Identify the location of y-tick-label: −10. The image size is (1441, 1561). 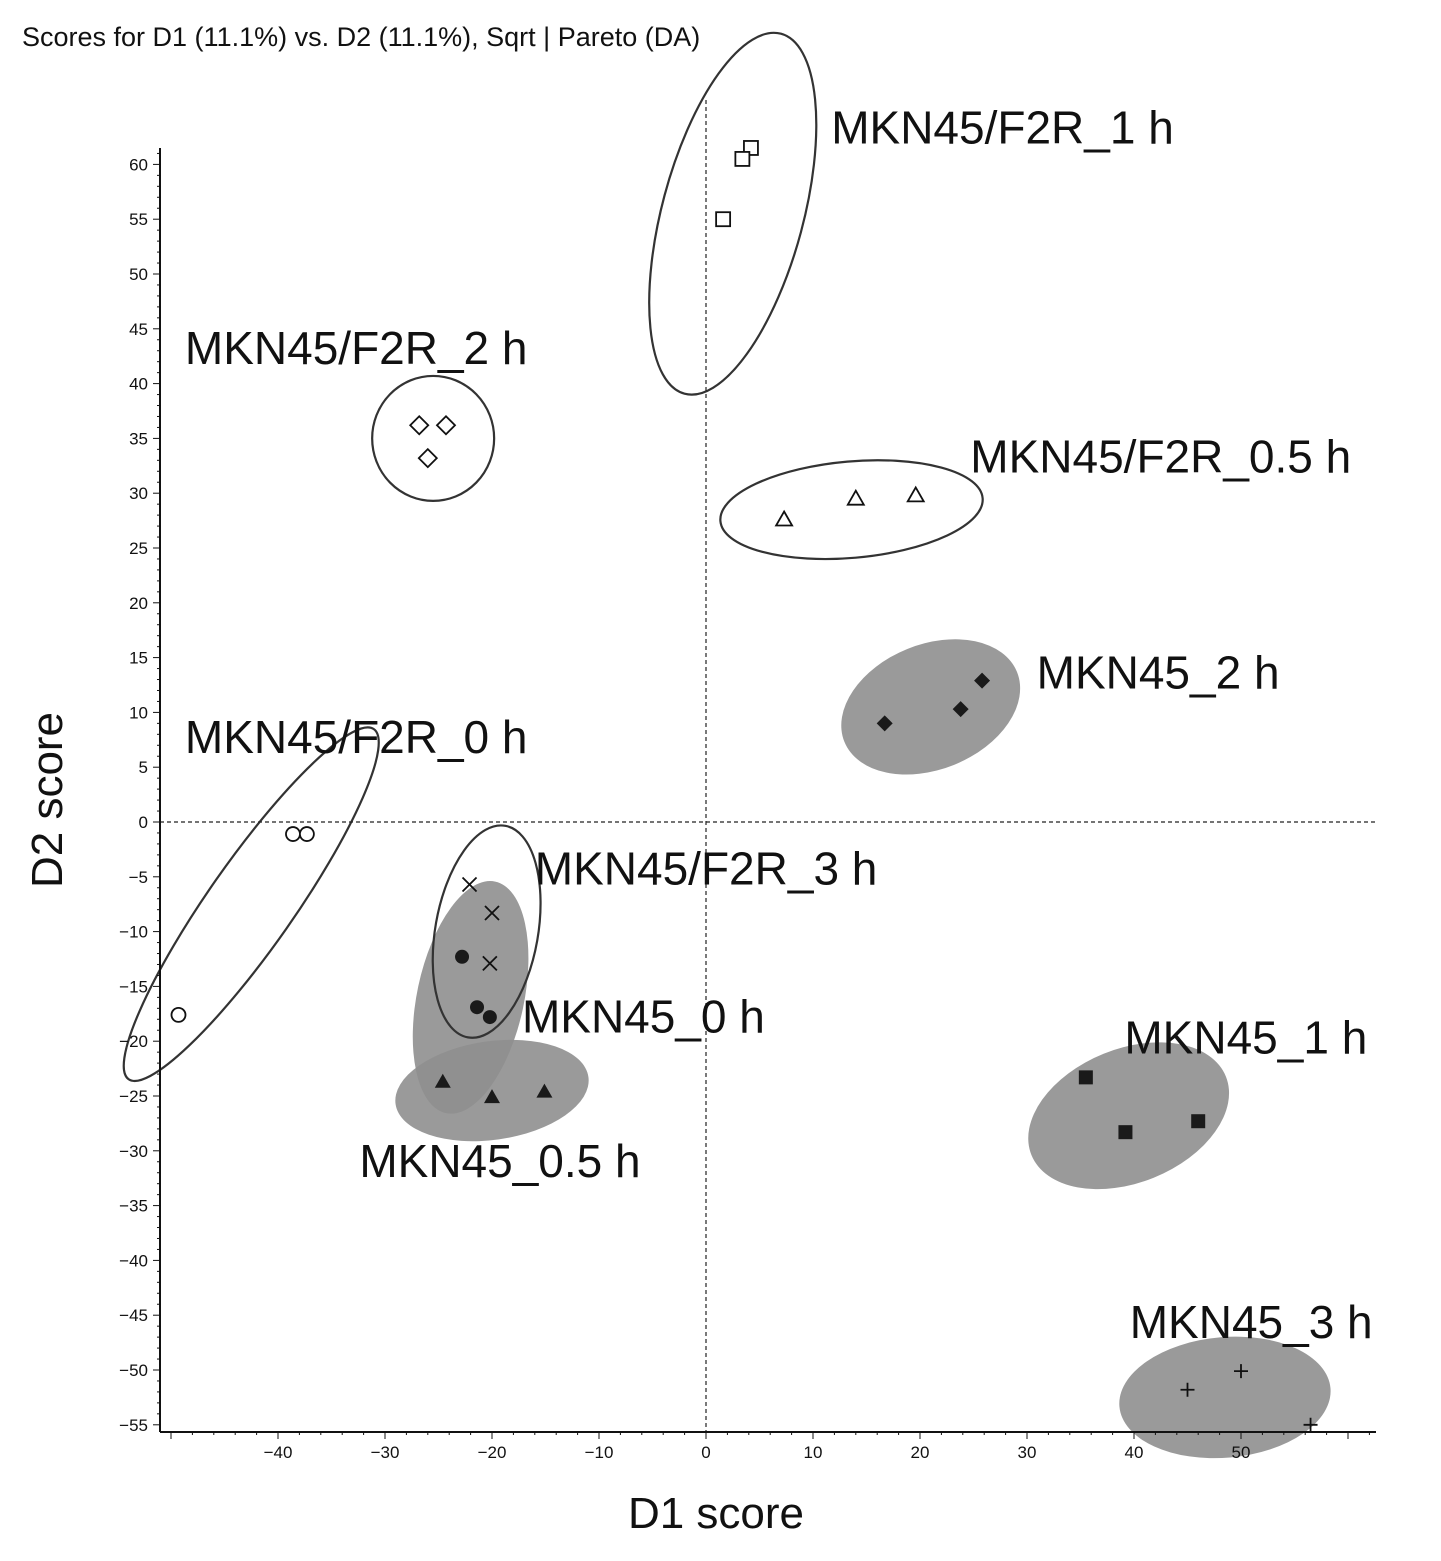
(133, 932).